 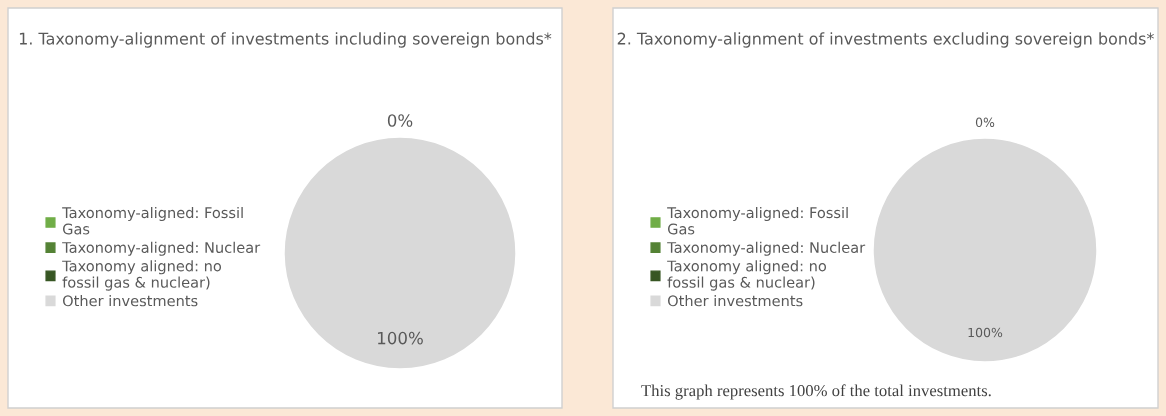 I want to click on chart-title: 1. Taxonomy-alignment of investments including sovereign bonds*, so click(x=285, y=40).